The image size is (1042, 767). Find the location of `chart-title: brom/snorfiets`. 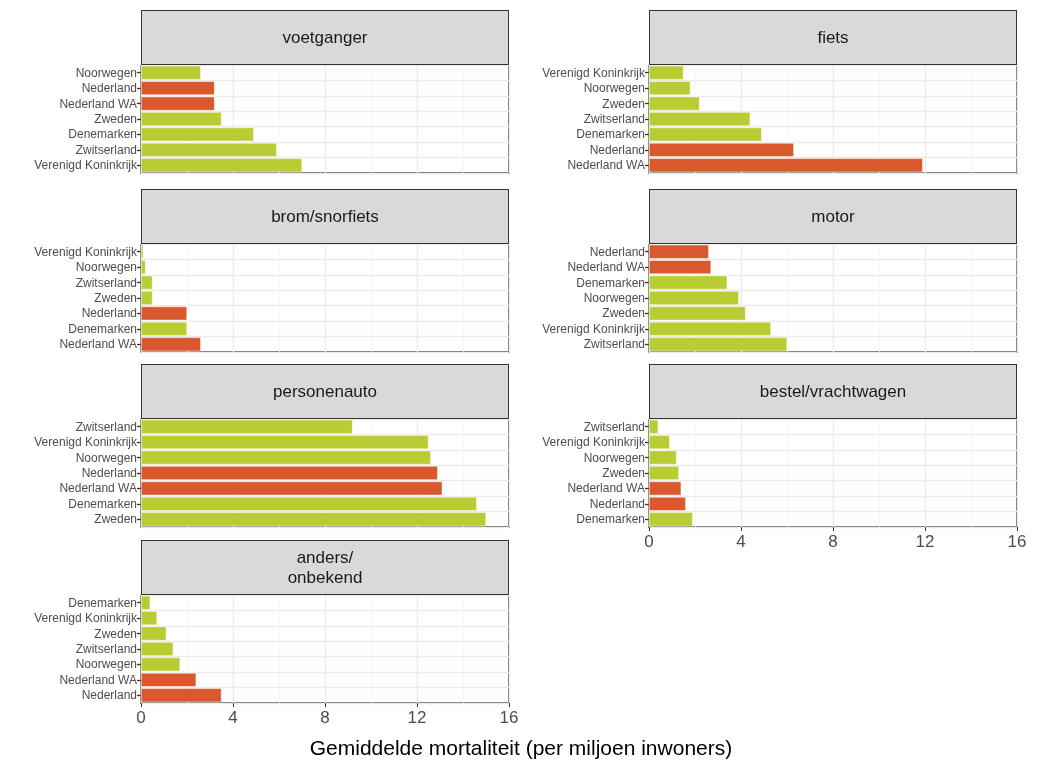

chart-title: brom/snorfiets is located at coordinates (325, 216).